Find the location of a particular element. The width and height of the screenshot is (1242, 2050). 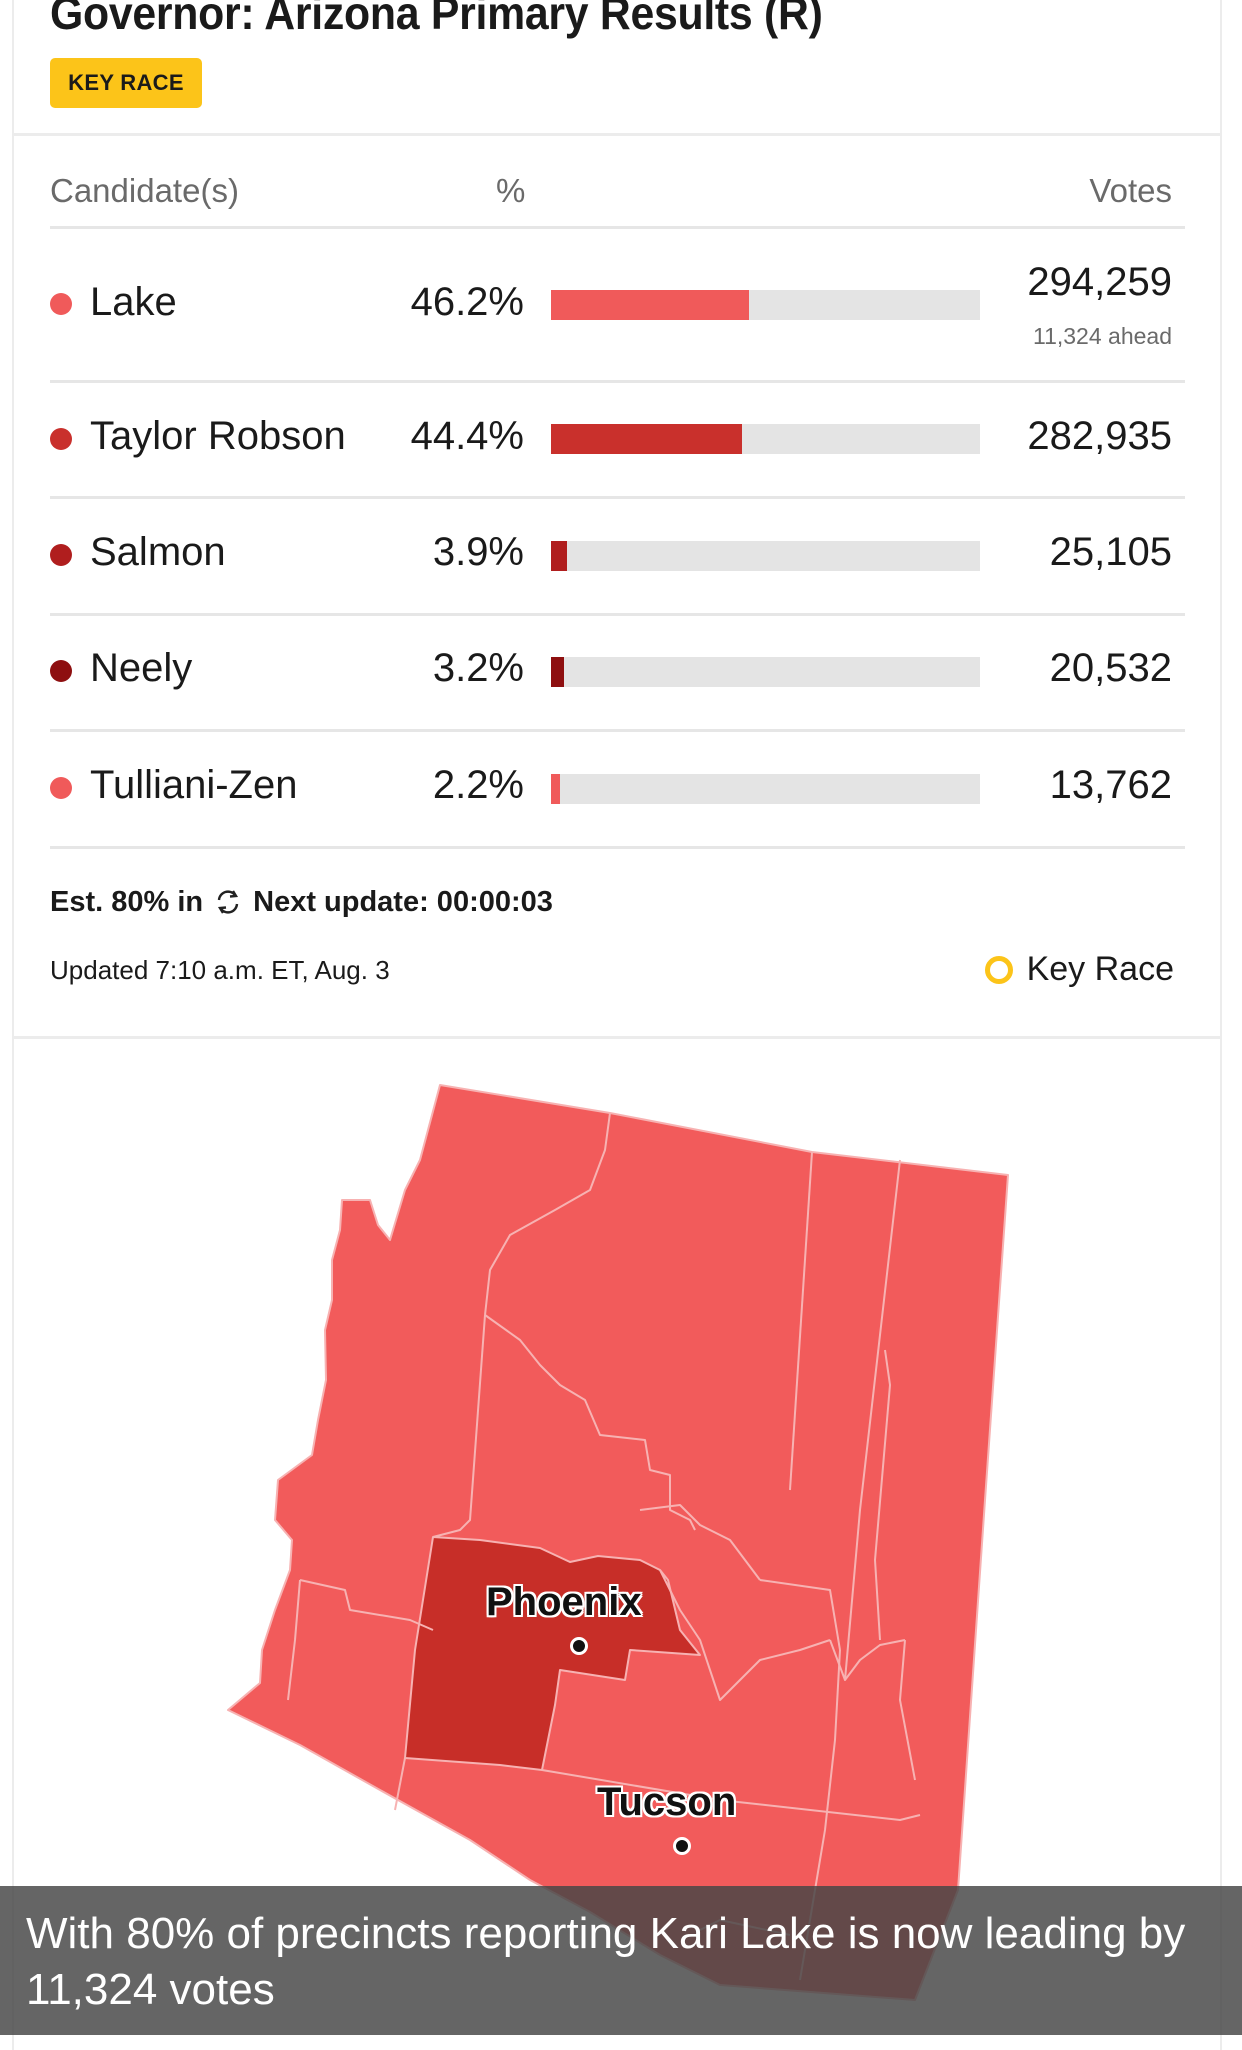

candidate-name: Neely is located at coordinates (141, 668).